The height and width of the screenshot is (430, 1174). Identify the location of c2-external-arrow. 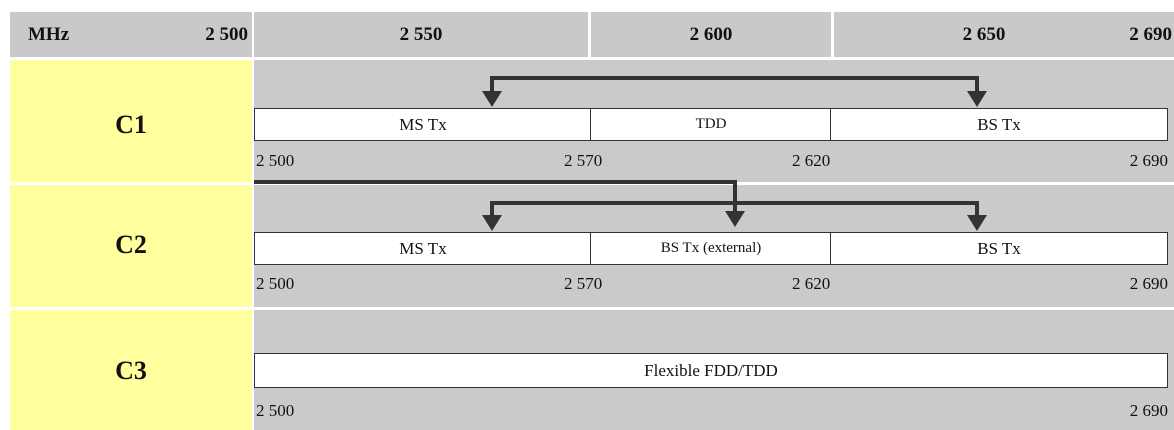
(499, 203).